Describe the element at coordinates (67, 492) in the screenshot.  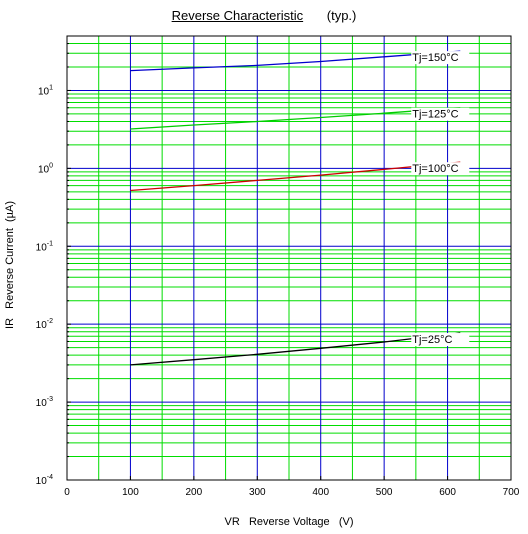
I see `x-tick-label: 0` at that location.